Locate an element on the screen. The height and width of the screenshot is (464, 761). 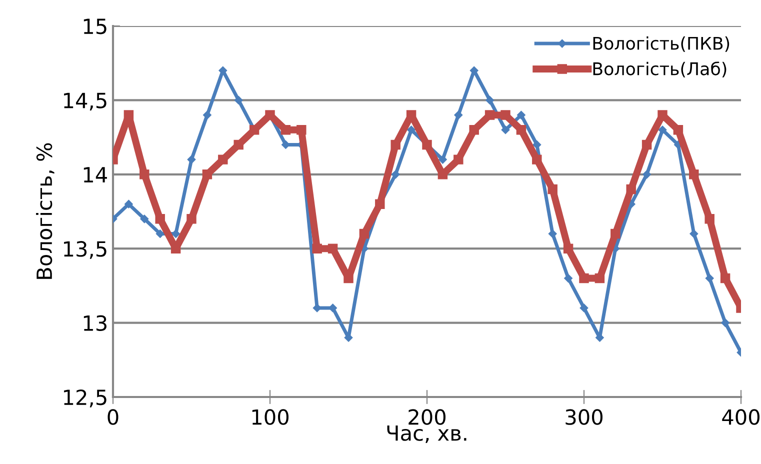
legend-label: Вологість(ПКВ) is located at coordinates (661, 44).